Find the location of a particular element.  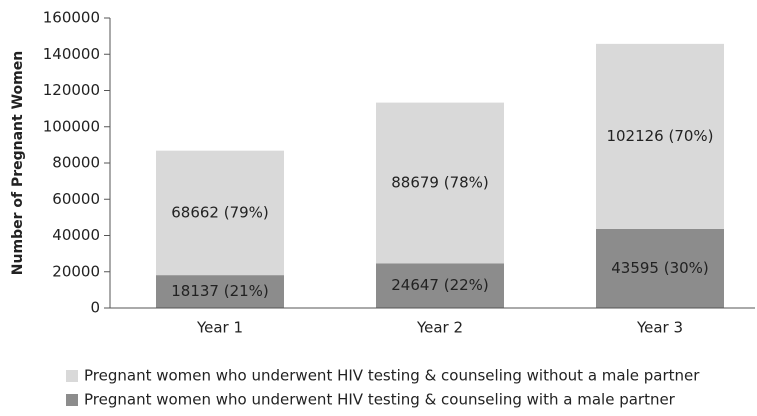

data-label: 43595 (30%) is located at coordinates (660, 268).